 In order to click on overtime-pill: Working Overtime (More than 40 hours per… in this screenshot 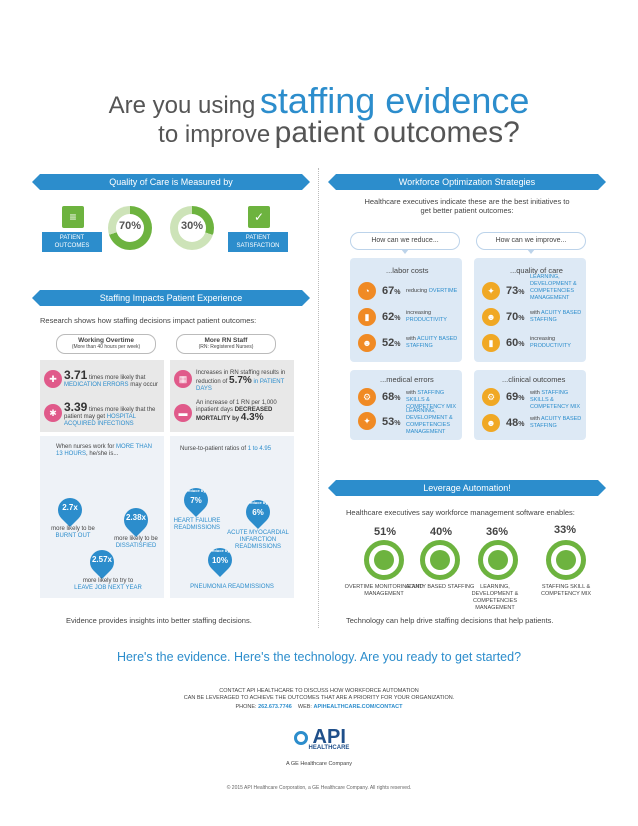, I will do `click(106, 344)`.